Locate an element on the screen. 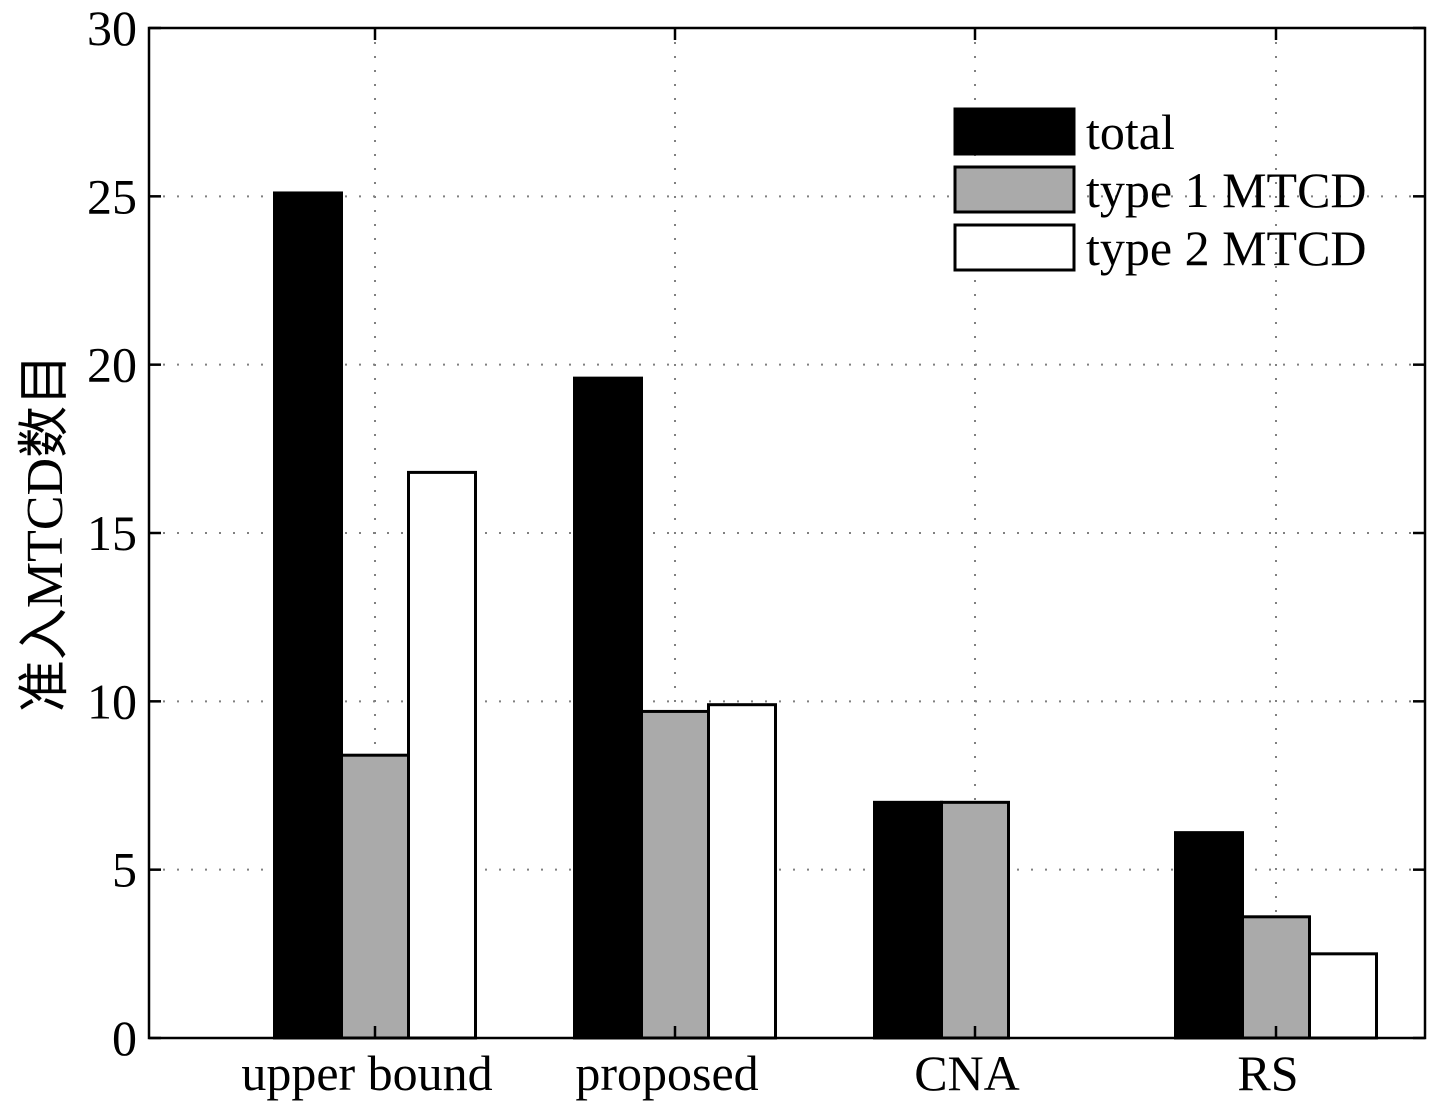  bar-cna-total is located at coordinates (908, 920).